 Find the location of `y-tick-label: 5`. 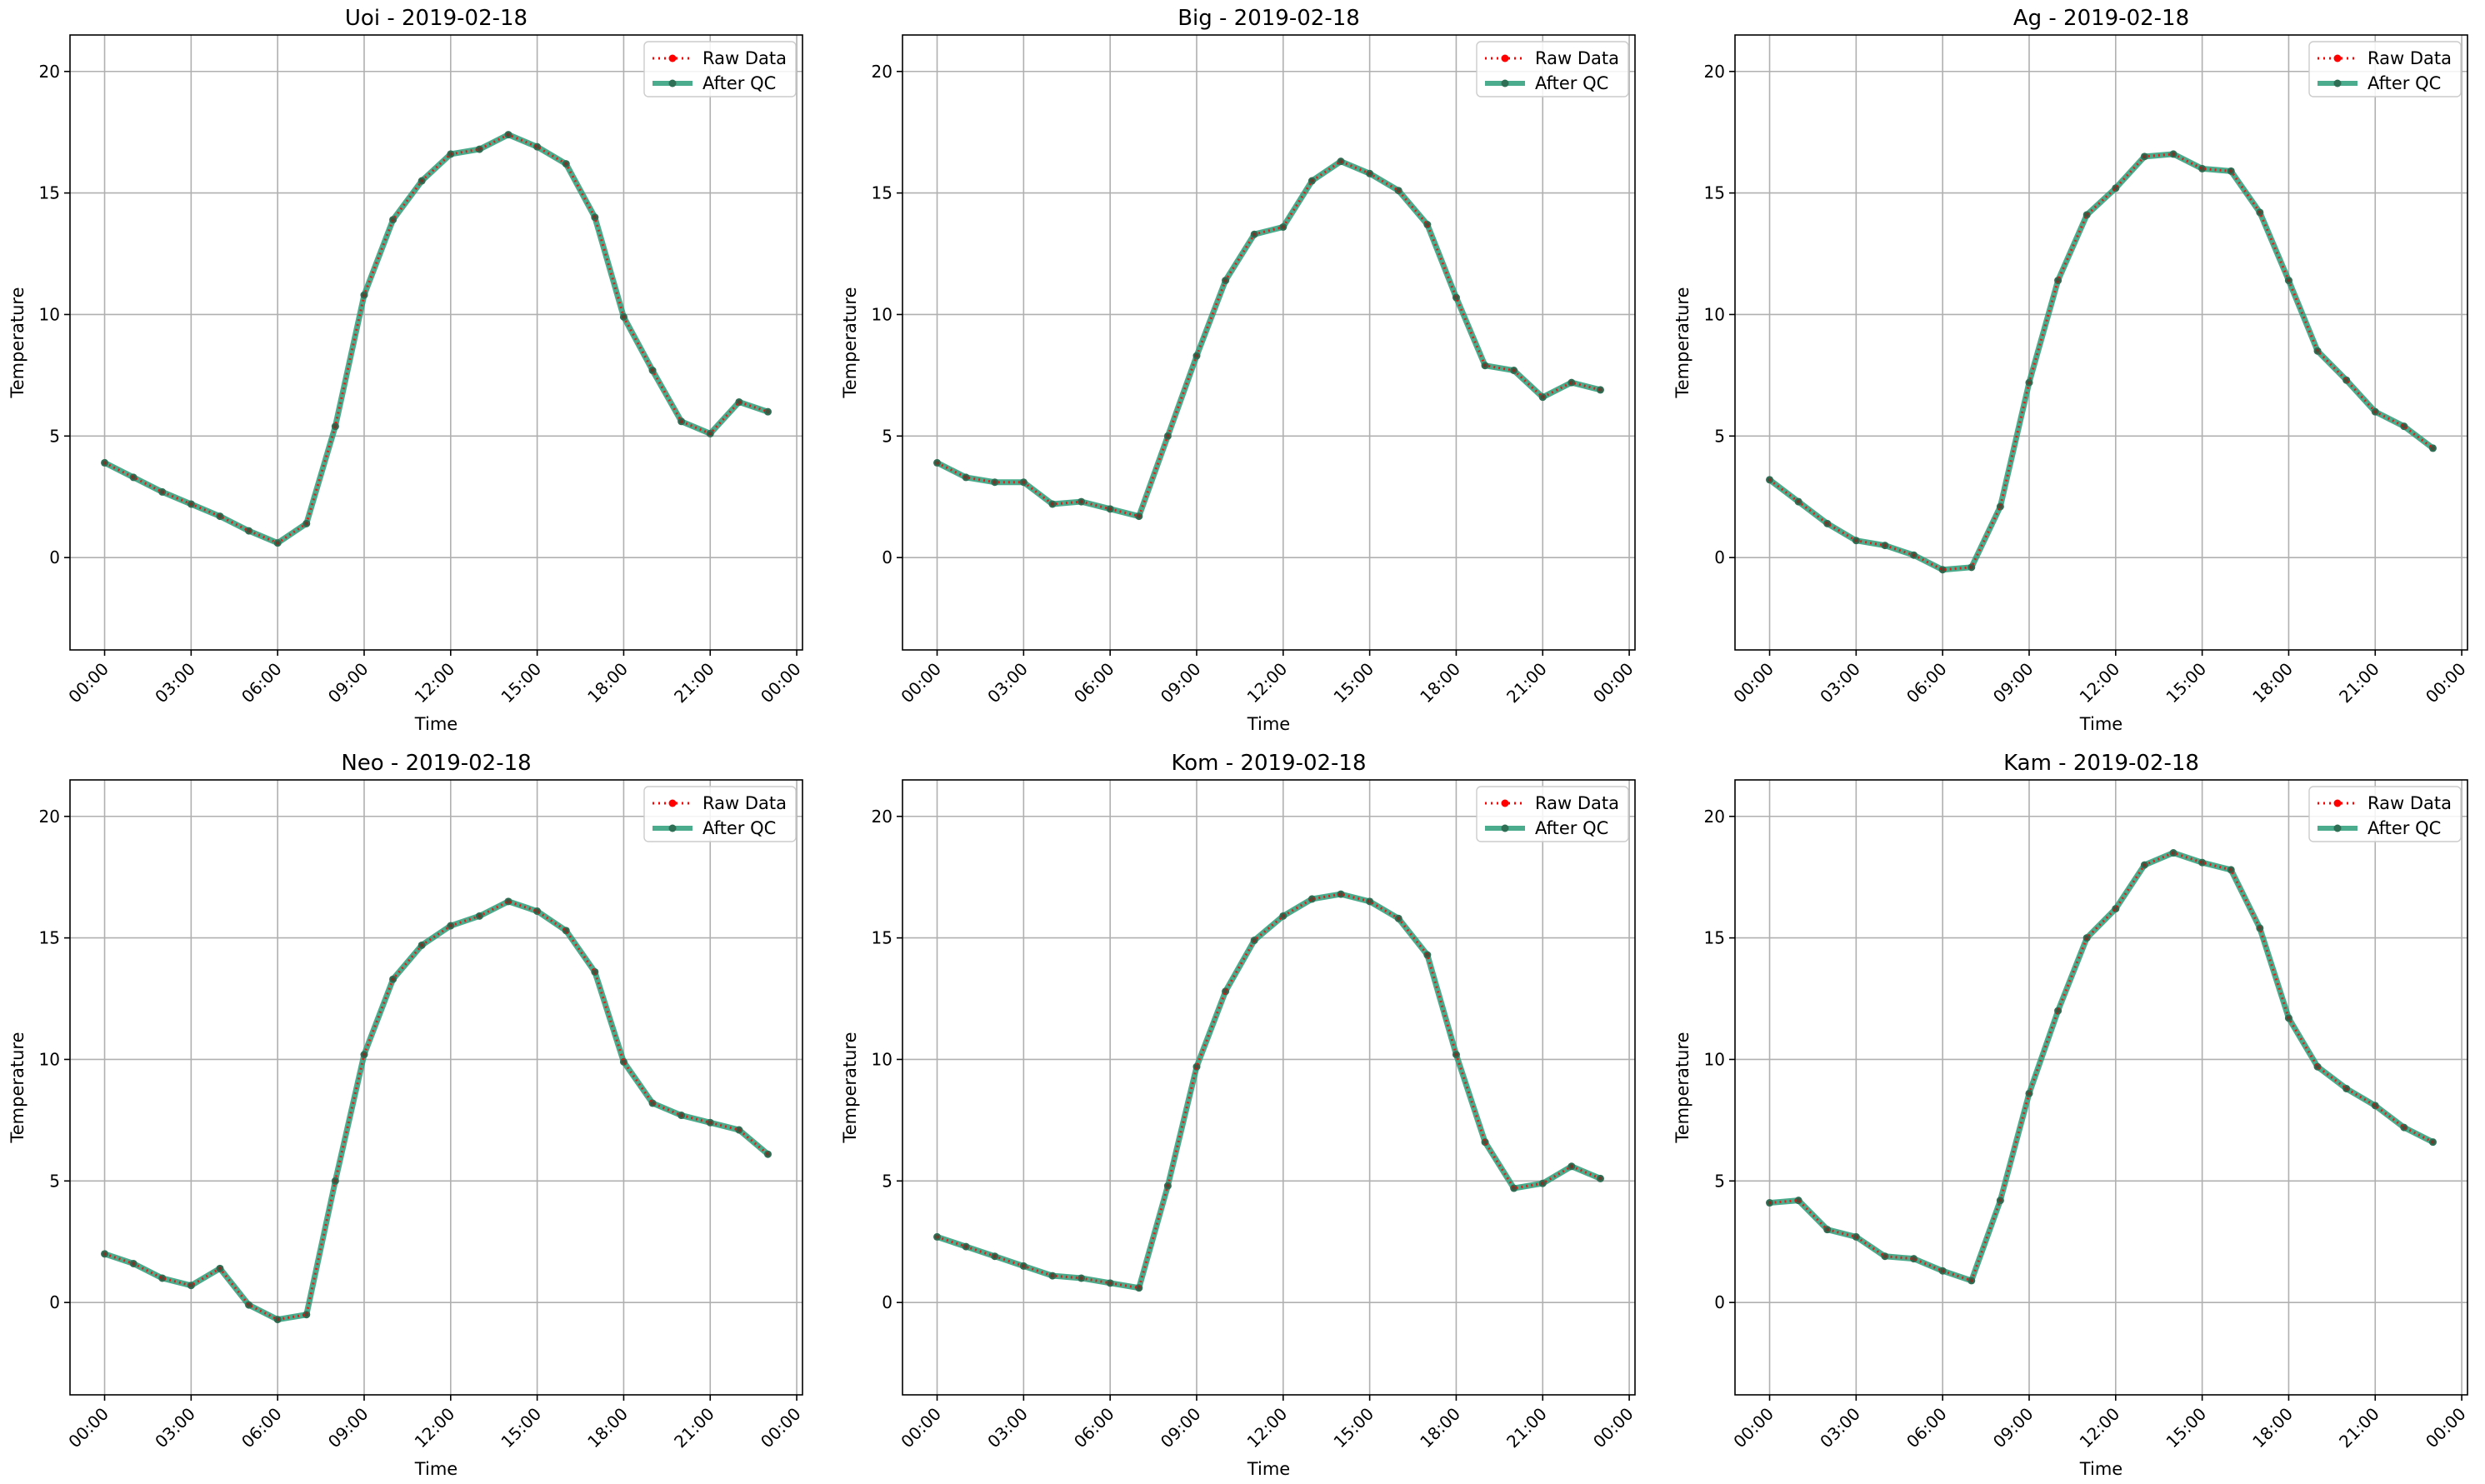

y-tick-label: 5 is located at coordinates (887, 436).